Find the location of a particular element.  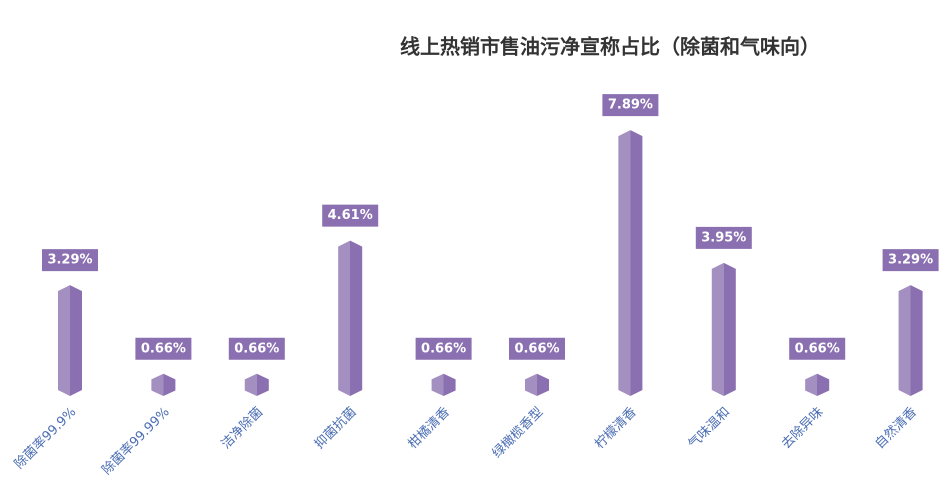

value-label: 7.89% is located at coordinates (630, 105).